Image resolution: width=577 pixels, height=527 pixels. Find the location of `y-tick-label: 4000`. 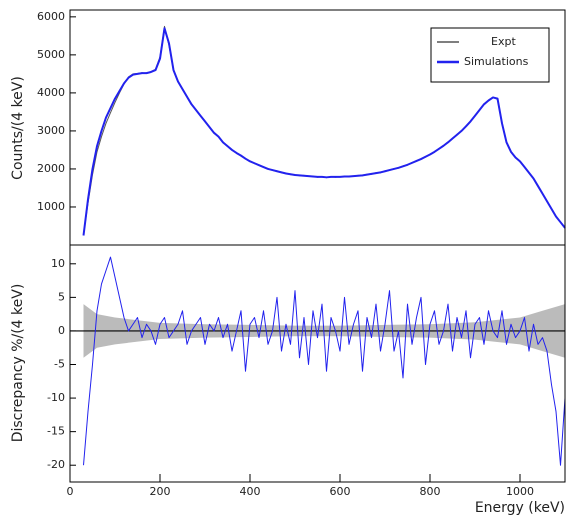

y-tick-label: 4000 is located at coordinates (51, 92).